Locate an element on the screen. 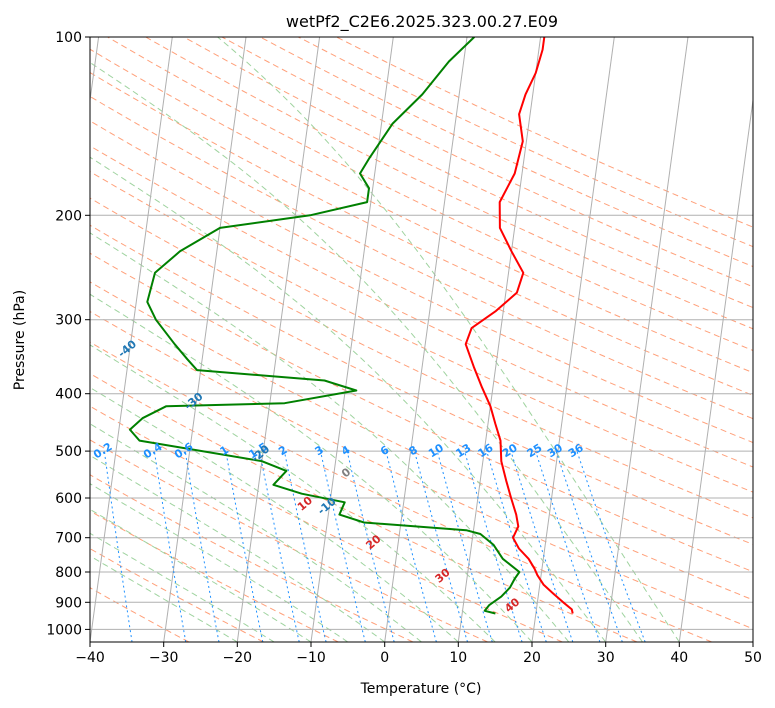 This screenshot has height=708, width=775. y-tick-label: 400 is located at coordinates (68, 395).